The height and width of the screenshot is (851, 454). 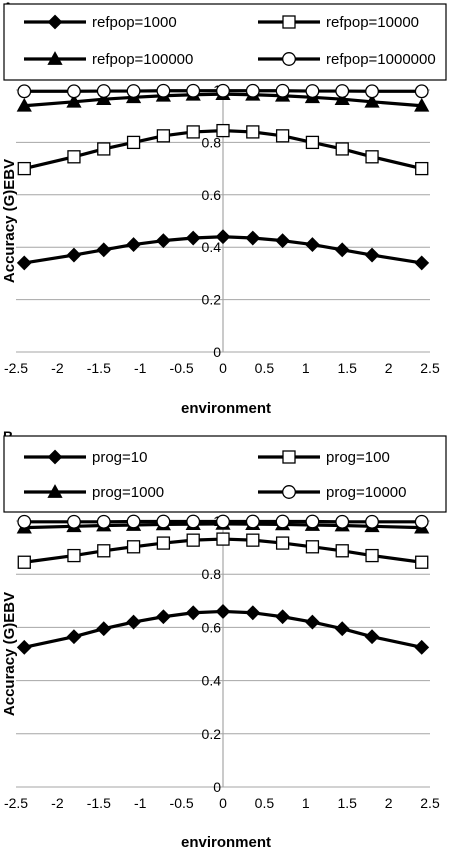 I want to click on x-tick-label: 0, so click(x=223, y=368).